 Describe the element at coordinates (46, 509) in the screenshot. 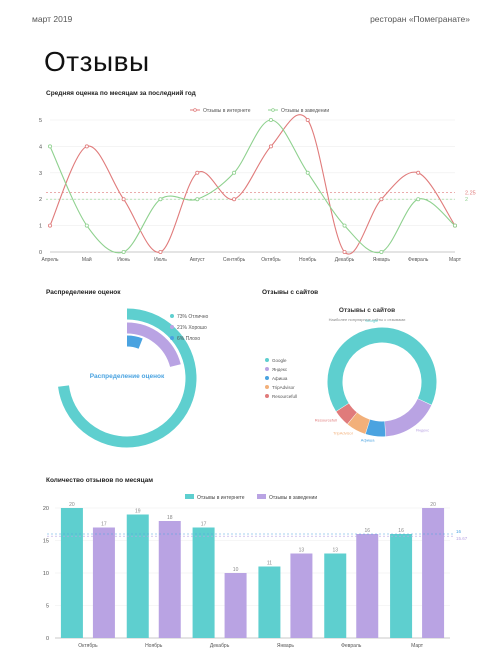

I see `y-tick-label: 20` at that location.